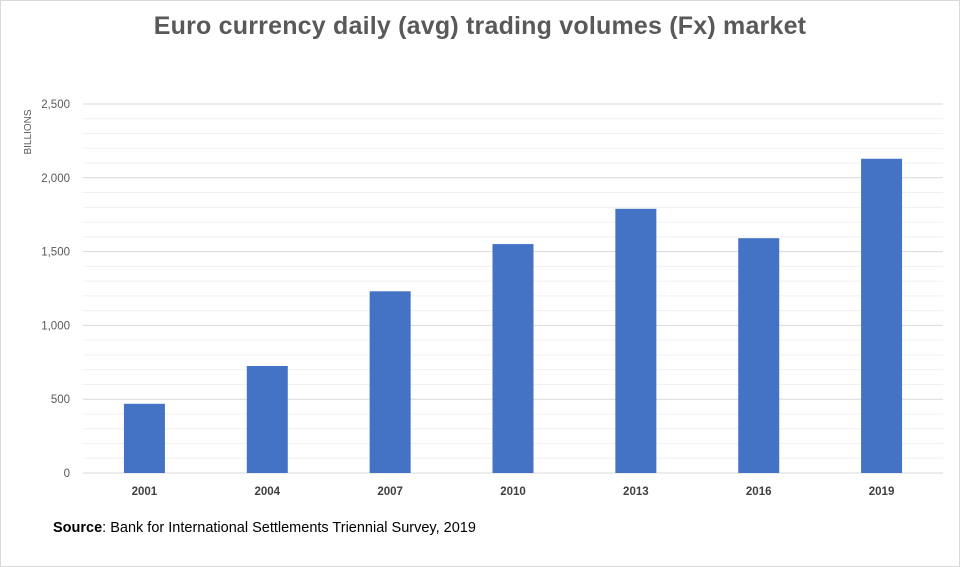 This screenshot has width=960, height=567. I want to click on x-tick-label: 2007, so click(390, 492).